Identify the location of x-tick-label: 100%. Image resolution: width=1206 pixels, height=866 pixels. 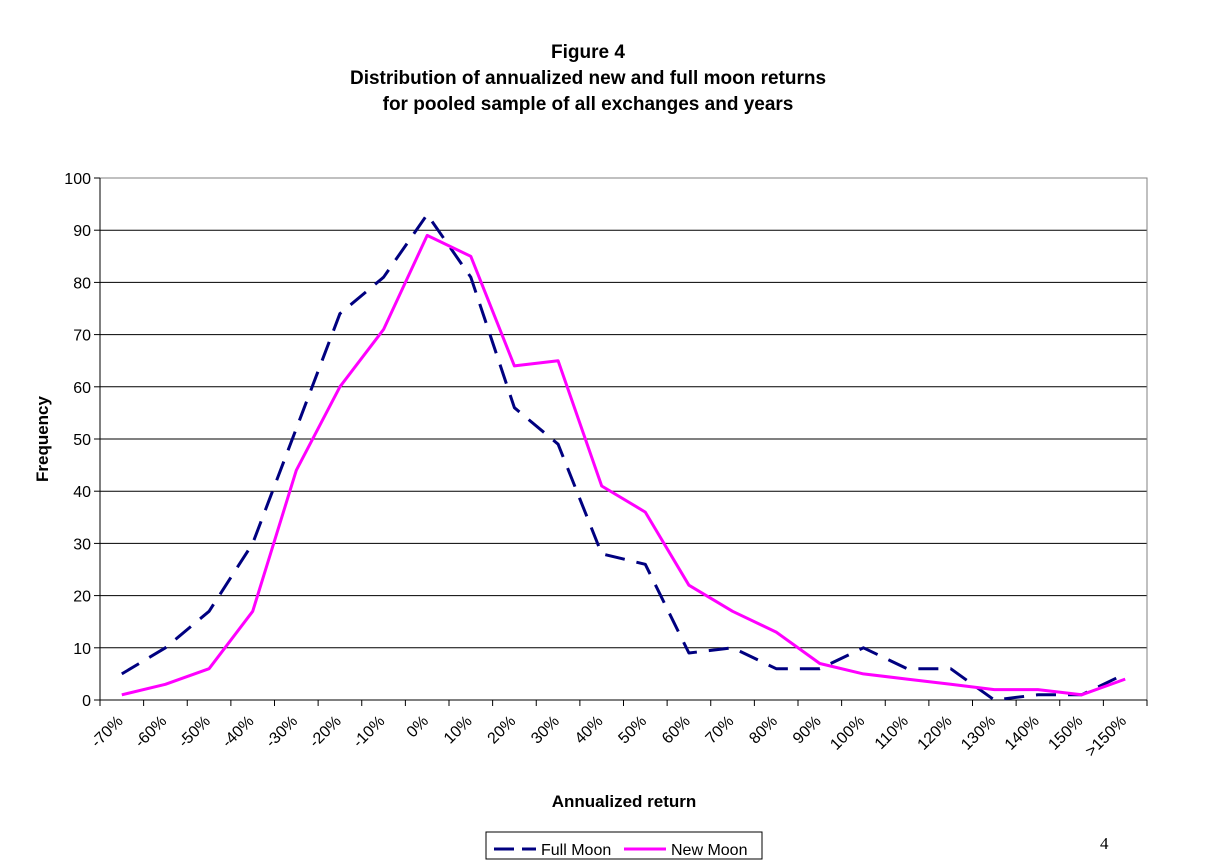
(847, 733).